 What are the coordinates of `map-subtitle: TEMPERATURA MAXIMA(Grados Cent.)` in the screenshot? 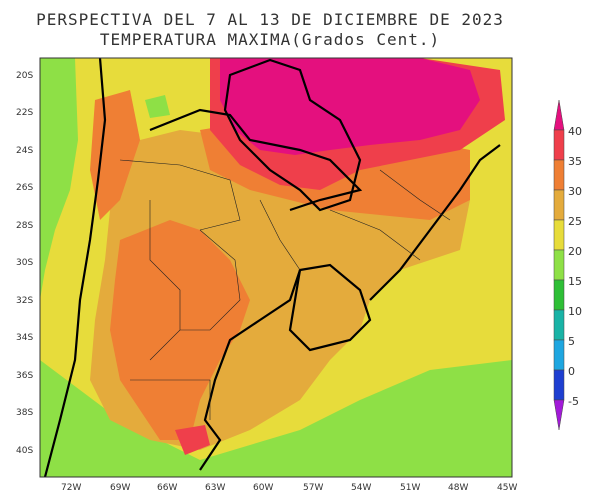 It's located at (270, 39).